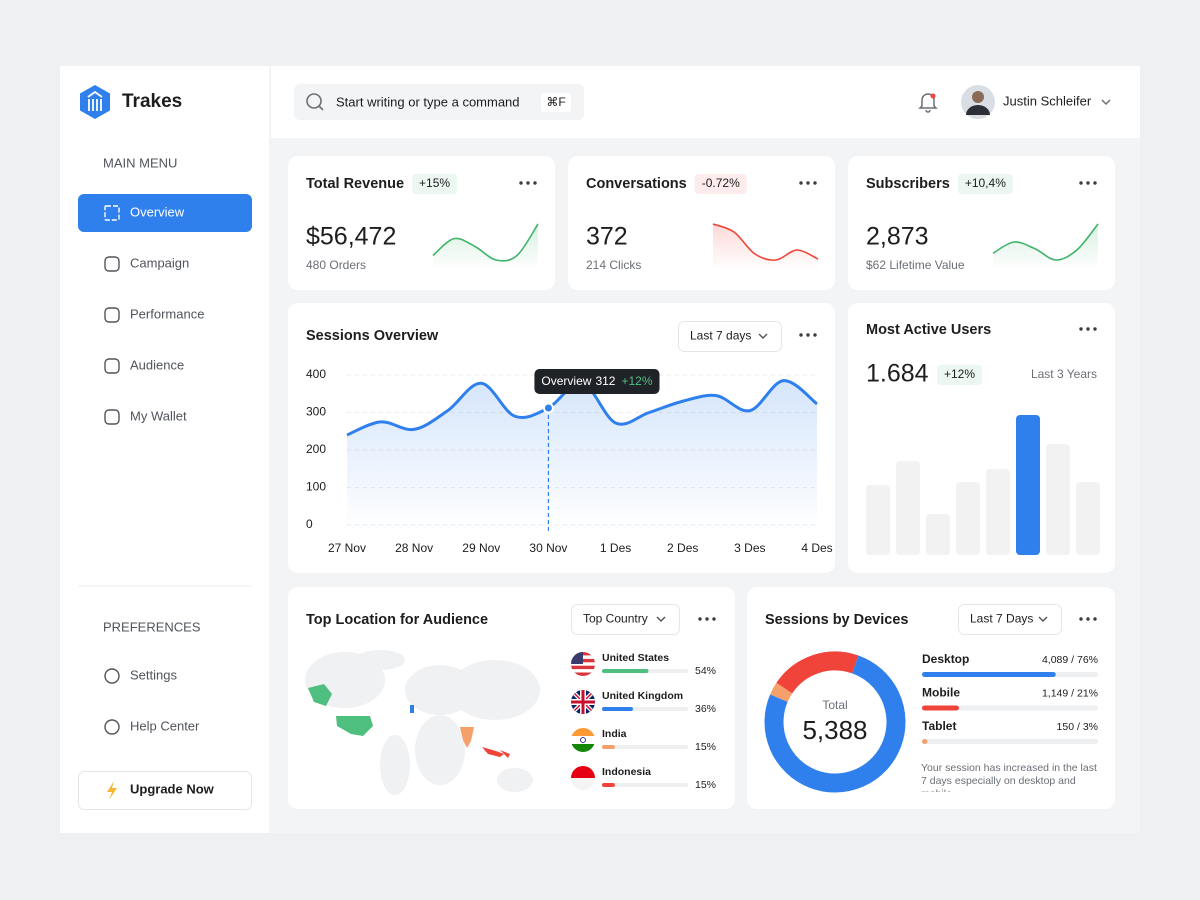 The image size is (1200, 900). What do you see at coordinates (701, 223) in the screenshot?
I see `card` at bounding box center [701, 223].